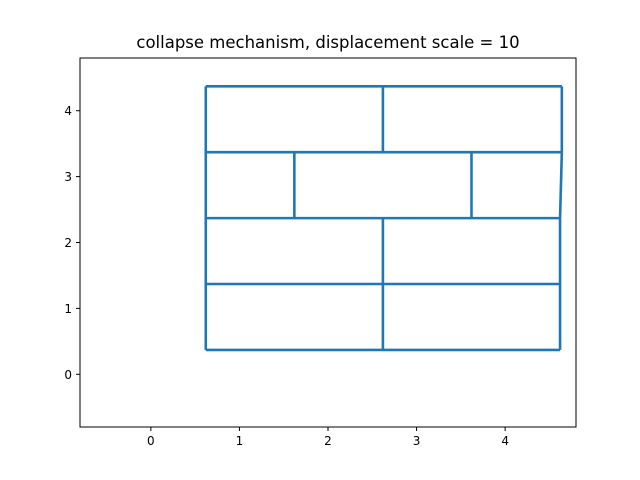 This screenshot has width=640, height=480. I want to click on y-tick-label-3: 3, so click(68, 177).